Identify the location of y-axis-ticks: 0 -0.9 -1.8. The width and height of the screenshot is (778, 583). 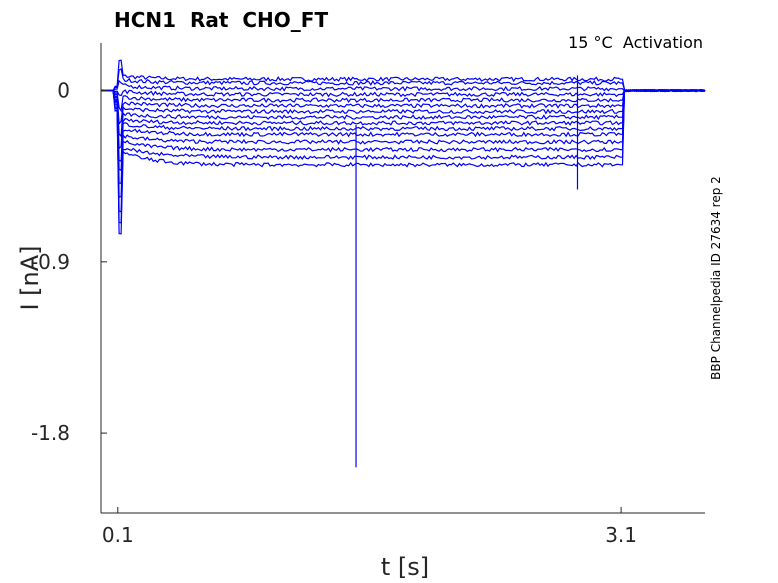
(69, 262).